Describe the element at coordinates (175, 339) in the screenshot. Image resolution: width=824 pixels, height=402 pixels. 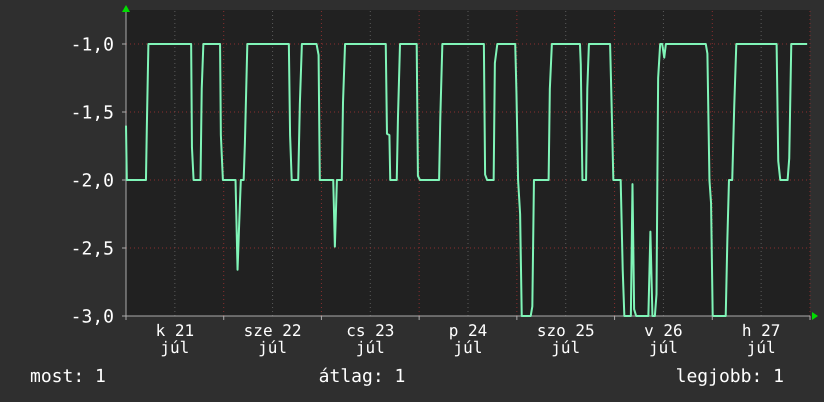
I see `x-tick-label: k 21 júl` at that location.